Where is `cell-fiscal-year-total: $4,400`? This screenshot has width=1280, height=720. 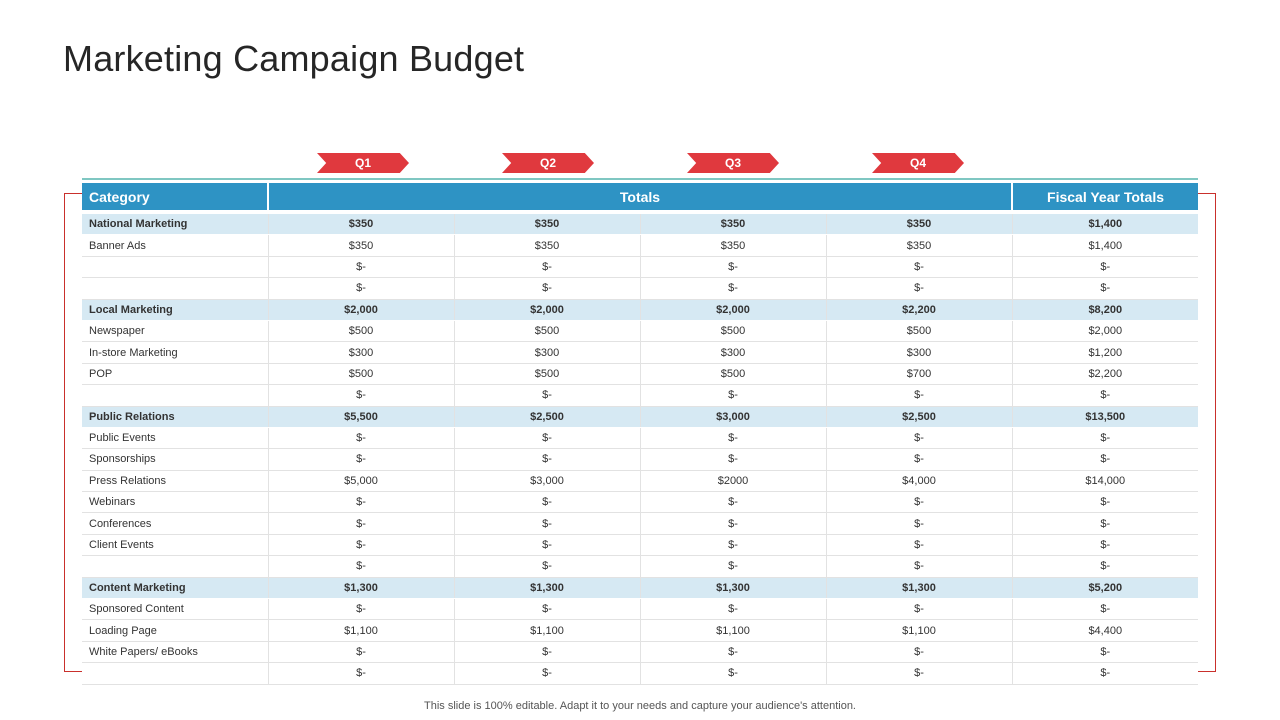 cell-fiscal-year-total: $4,400 is located at coordinates (1105, 630).